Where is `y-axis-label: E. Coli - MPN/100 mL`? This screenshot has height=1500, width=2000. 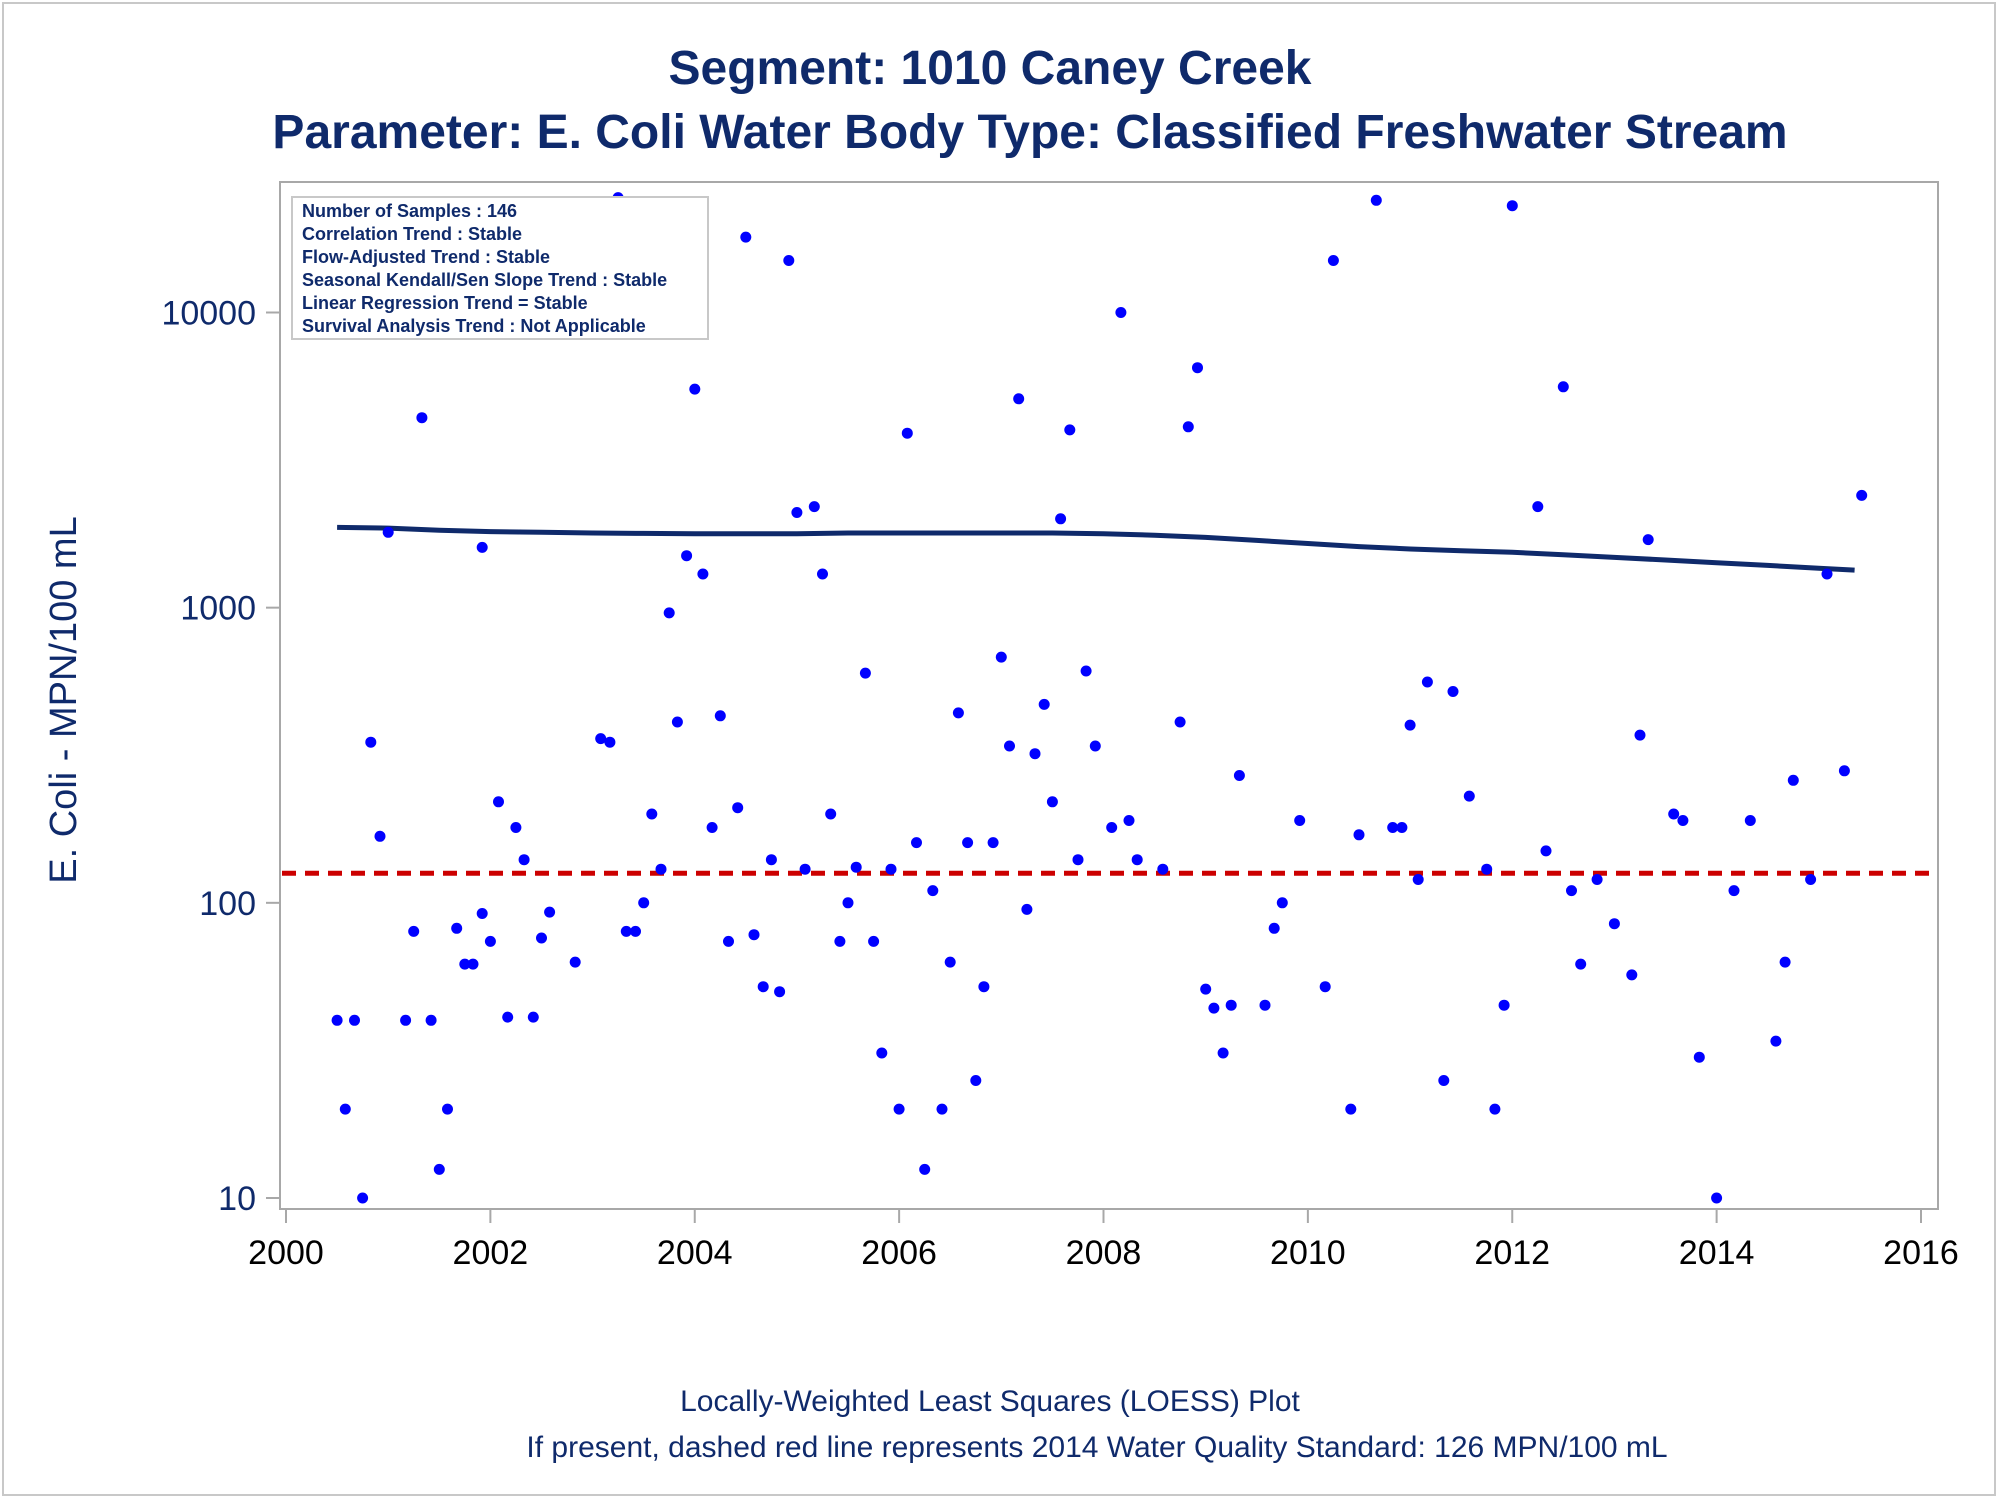
y-axis-label: E. Coli - MPN/100 mL is located at coordinates (64, 699).